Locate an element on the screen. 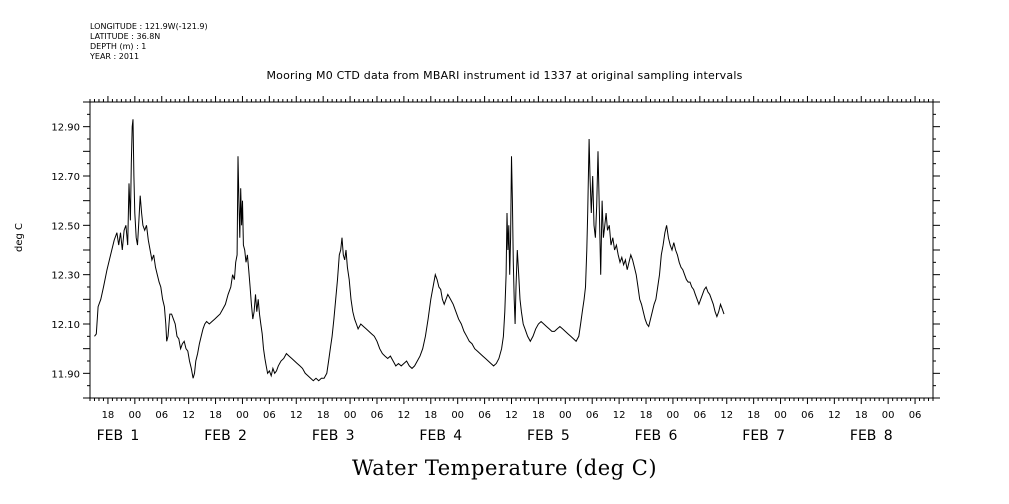  date-day-label: 1 is located at coordinates (134, 436).